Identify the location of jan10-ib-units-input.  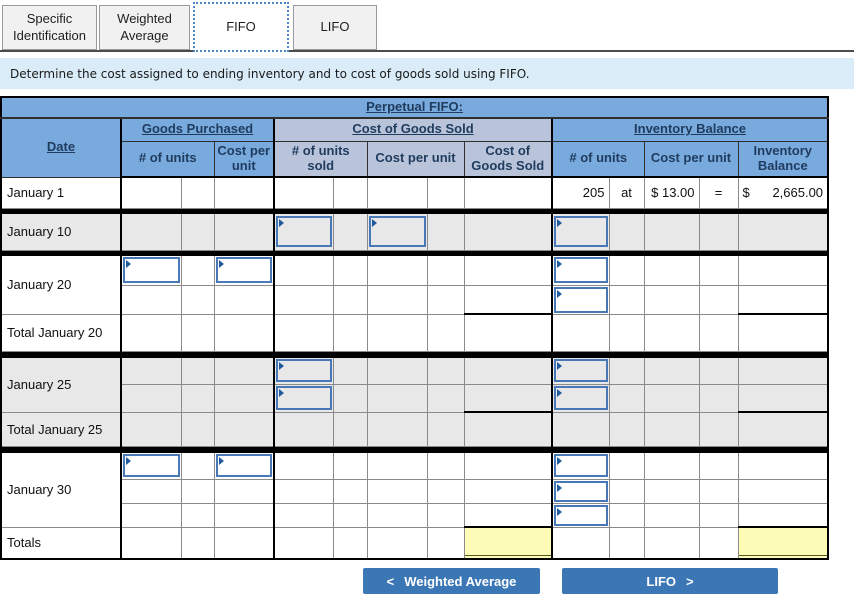
(581, 232).